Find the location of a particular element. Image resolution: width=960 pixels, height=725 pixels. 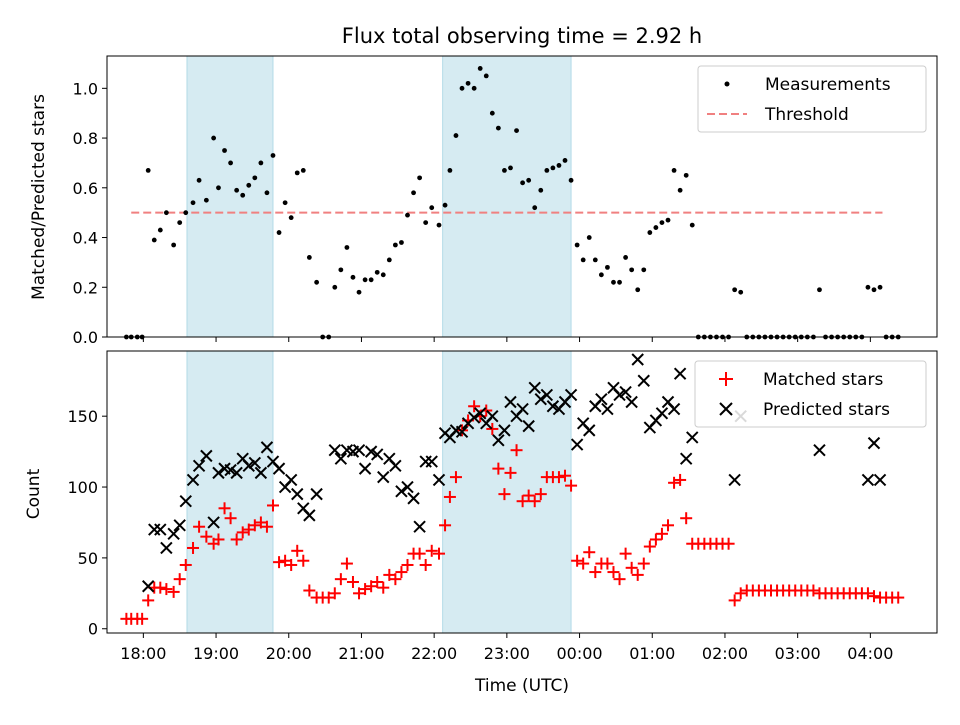

legend-matched-label: Matched stars is located at coordinates (823, 380).